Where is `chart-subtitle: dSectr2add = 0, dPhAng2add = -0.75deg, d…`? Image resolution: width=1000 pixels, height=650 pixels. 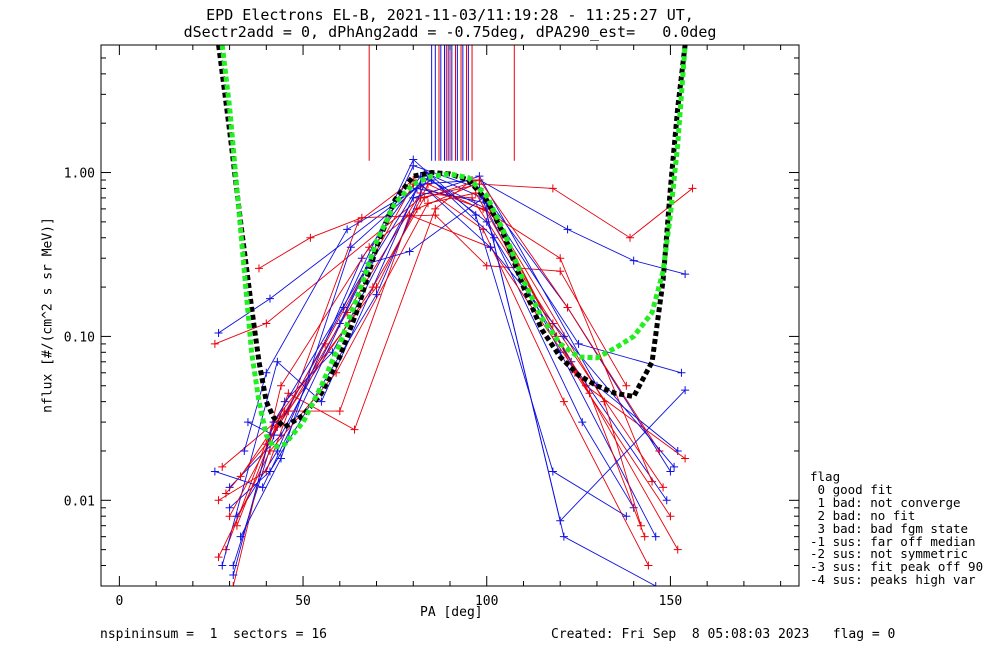 chart-subtitle: dSectr2add = 0, dPhAng2add = -0.75deg, d… is located at coordinates (450, 32).